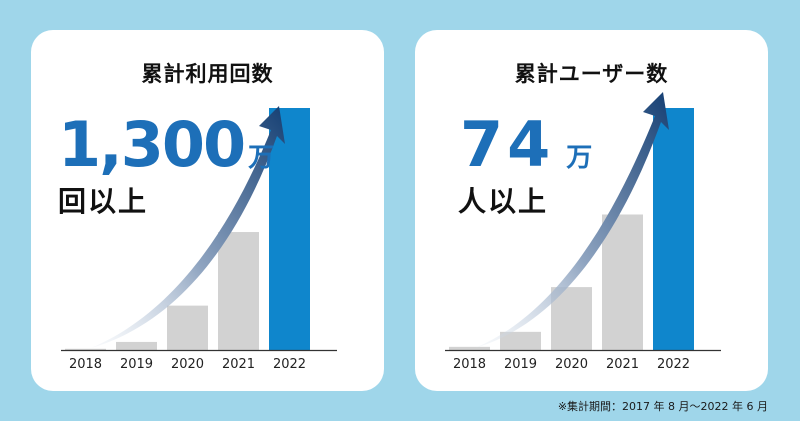 Image resolution: width=800 pixels, height=421 pixels. I want to click on card-title: 累計利用回数, so click(207, 74).